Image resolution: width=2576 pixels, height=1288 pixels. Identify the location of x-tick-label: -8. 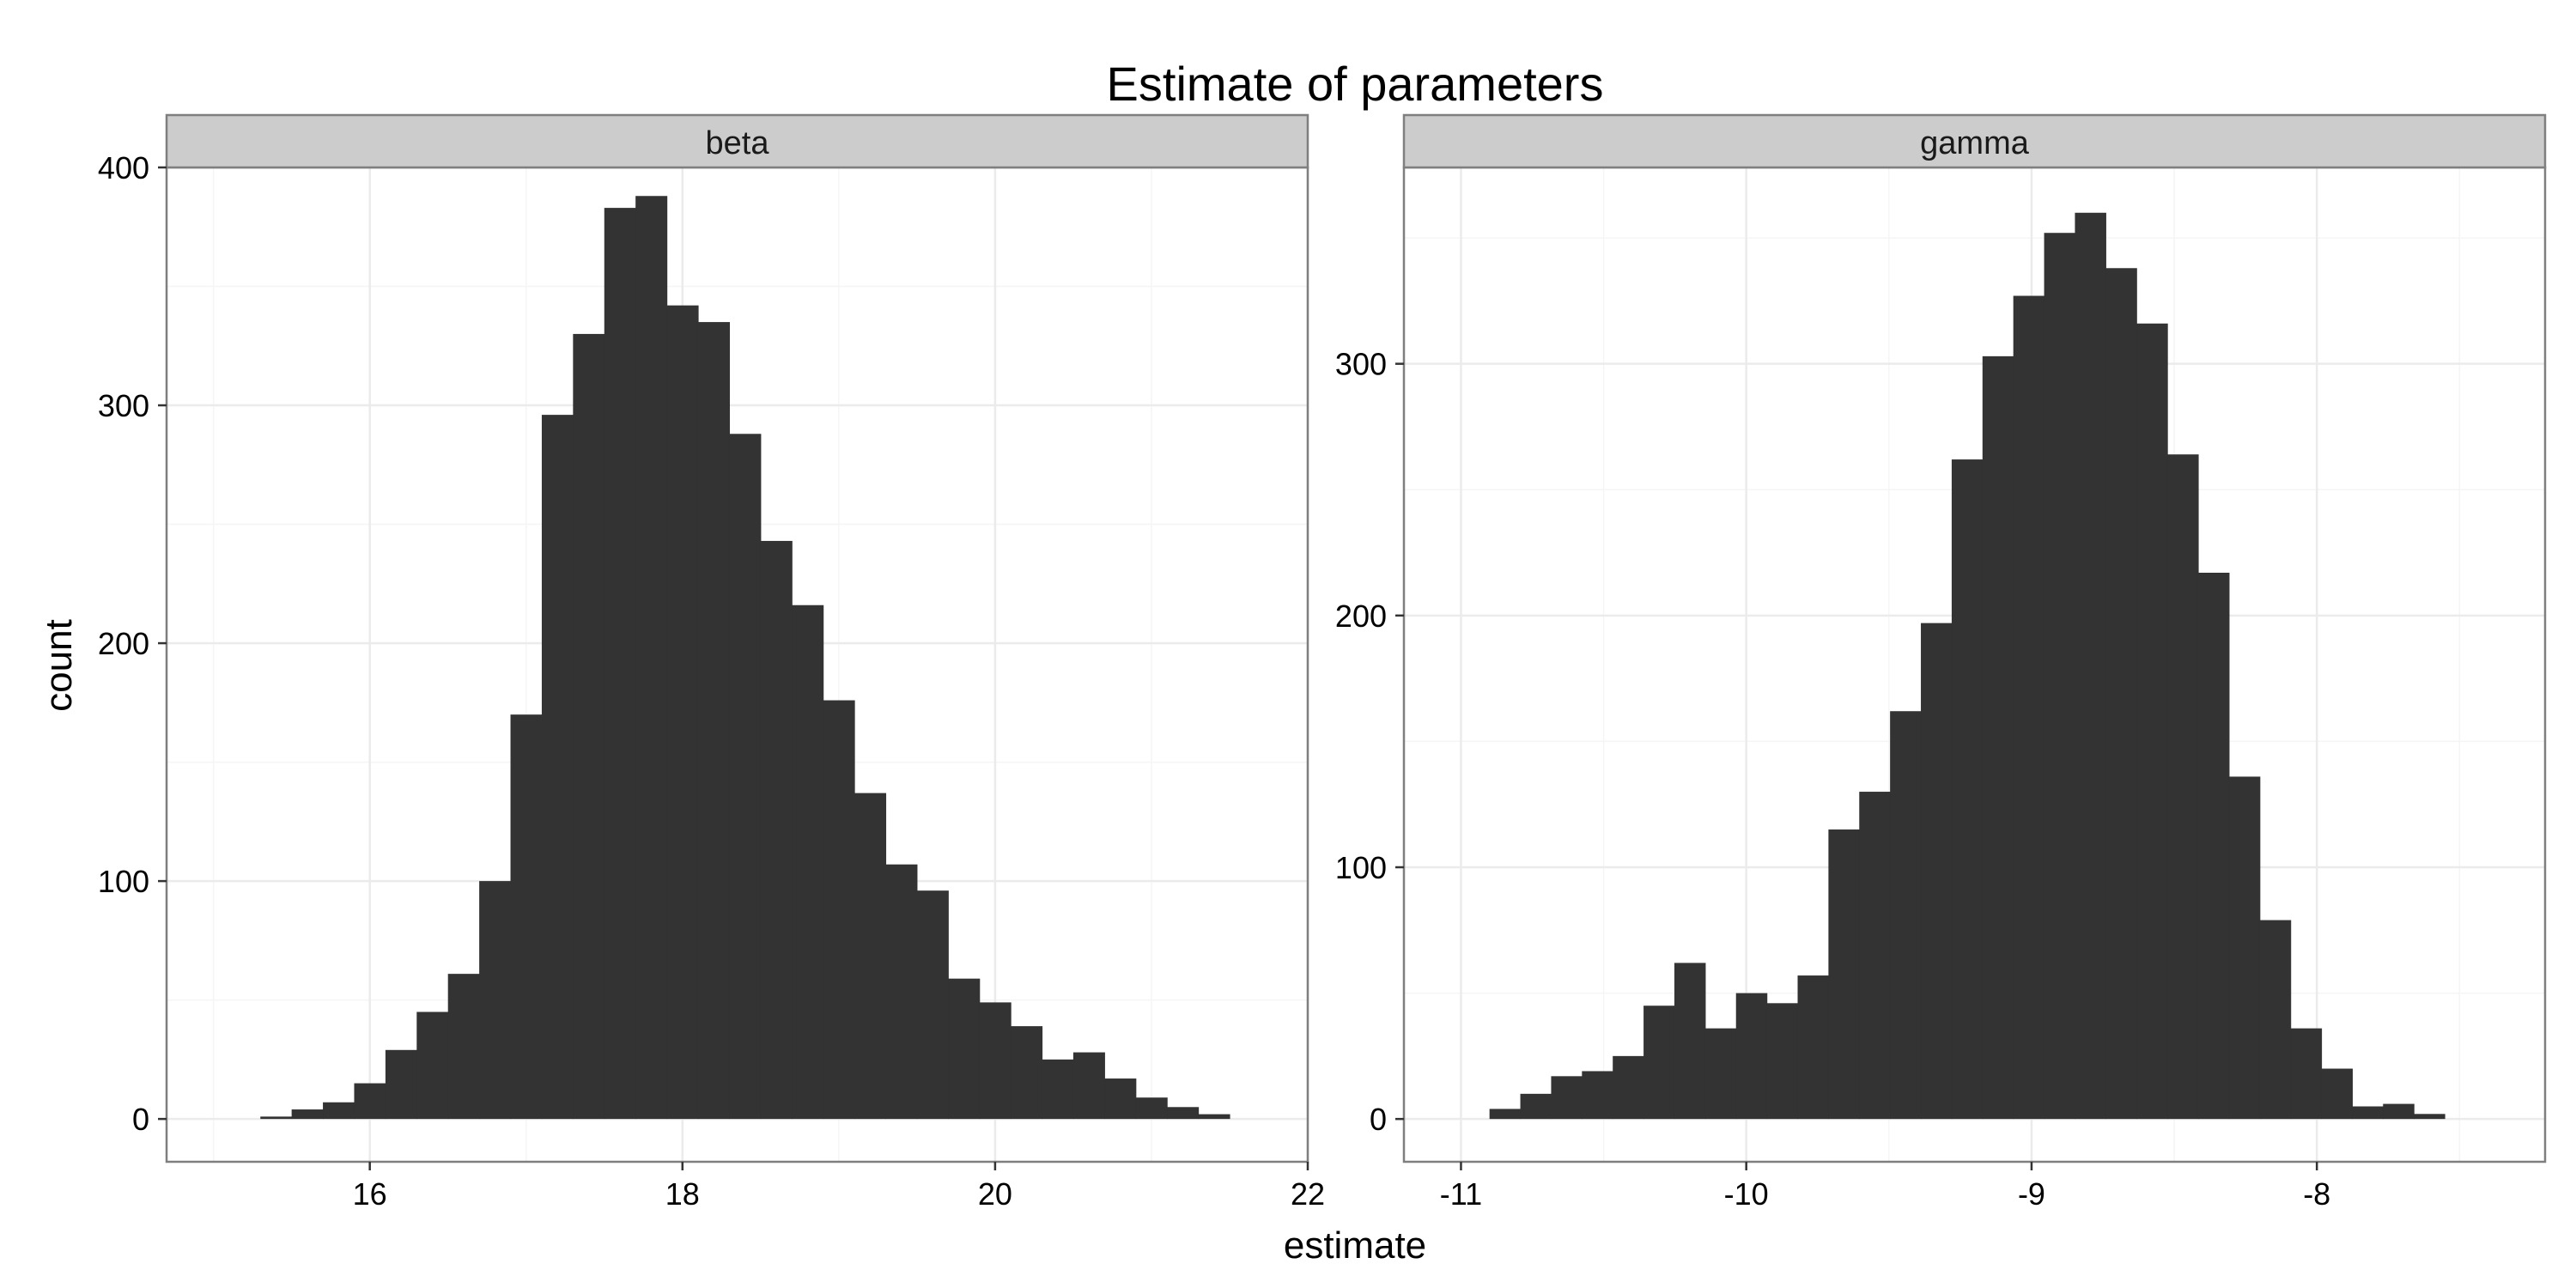
(2317, 1194).